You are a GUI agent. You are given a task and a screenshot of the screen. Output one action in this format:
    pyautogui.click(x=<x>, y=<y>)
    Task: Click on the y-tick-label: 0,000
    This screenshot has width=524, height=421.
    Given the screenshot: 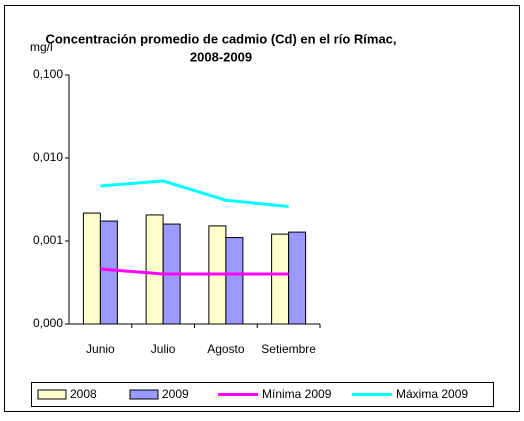 What is the action you would take?
    pyautogui.click(x=48, y=323)
    